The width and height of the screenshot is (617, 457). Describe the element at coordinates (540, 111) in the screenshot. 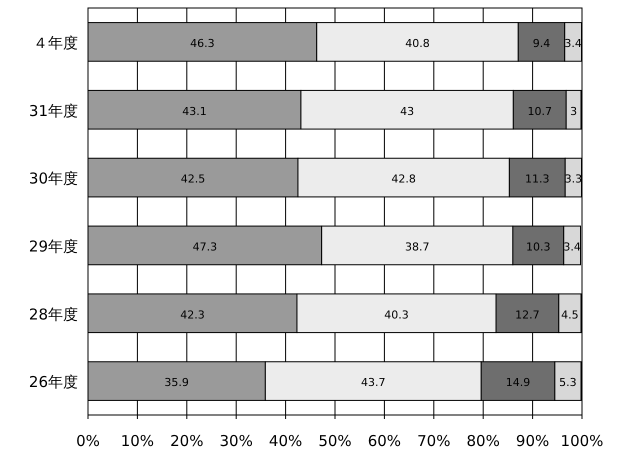

I see `data-label: 10.7` at that location.